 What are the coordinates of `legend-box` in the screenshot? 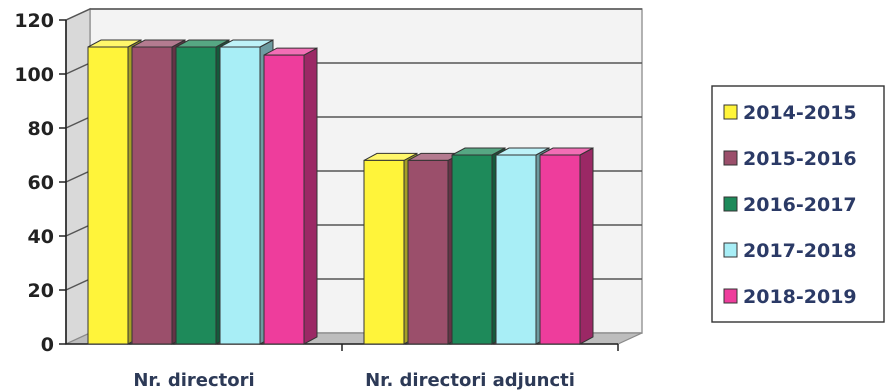 It's located at (798, 204).